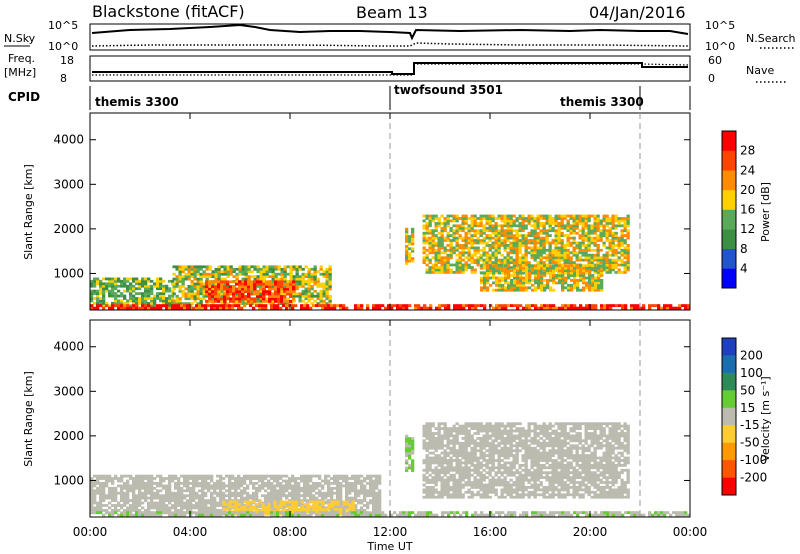 The height and width of the screenshot is (554, 800). Describe the element at coordinates (68, 229) in the screenshot. I see `power-y-tick-label: 2000` at that location.